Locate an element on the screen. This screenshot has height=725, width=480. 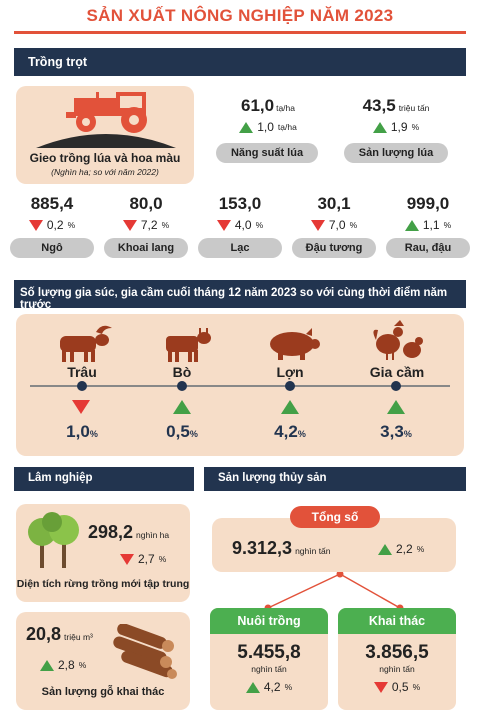
crop-lac: 153,0 4,0% Lạc is located at coordinates (240, 230).